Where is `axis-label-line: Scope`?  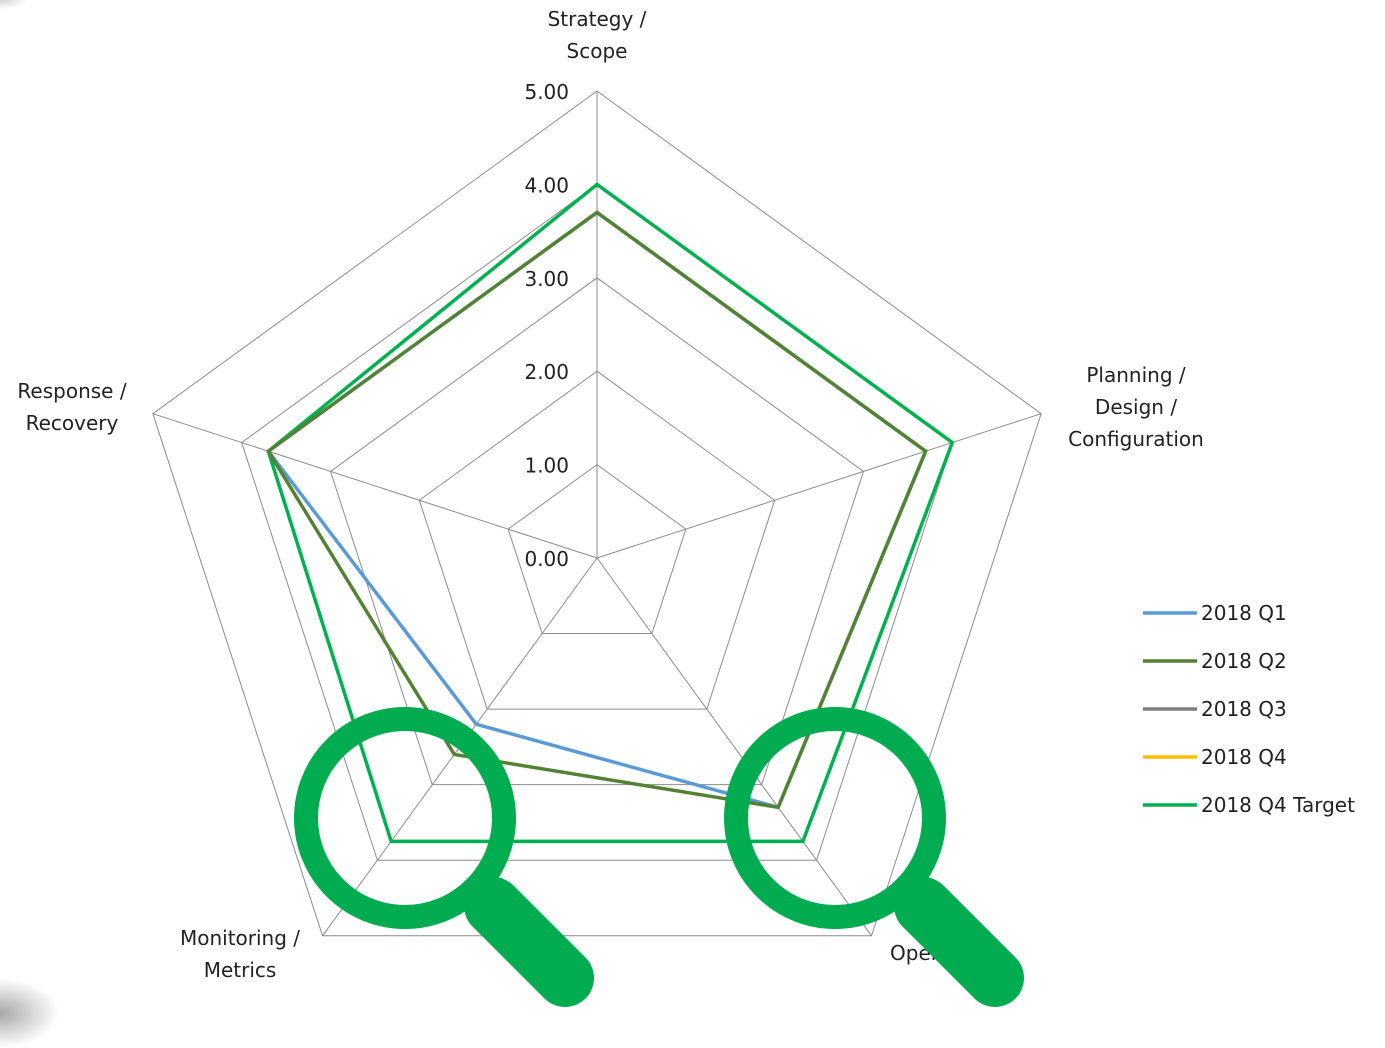 axis-label-line: Scope is located at coordinates (597, 51).